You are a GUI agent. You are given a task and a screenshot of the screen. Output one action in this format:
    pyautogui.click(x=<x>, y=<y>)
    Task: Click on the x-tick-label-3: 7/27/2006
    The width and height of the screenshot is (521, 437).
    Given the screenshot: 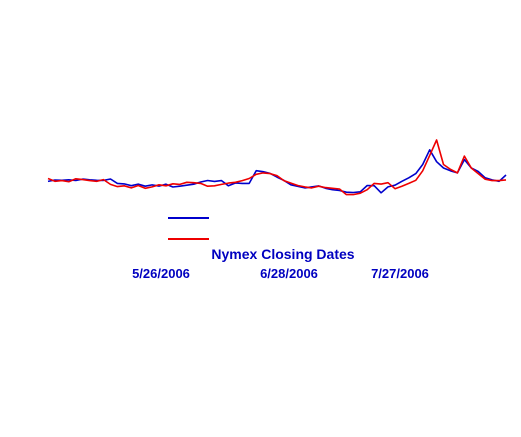 What is the action you would take?
    pyautogui.click(x=400, y=273)
    